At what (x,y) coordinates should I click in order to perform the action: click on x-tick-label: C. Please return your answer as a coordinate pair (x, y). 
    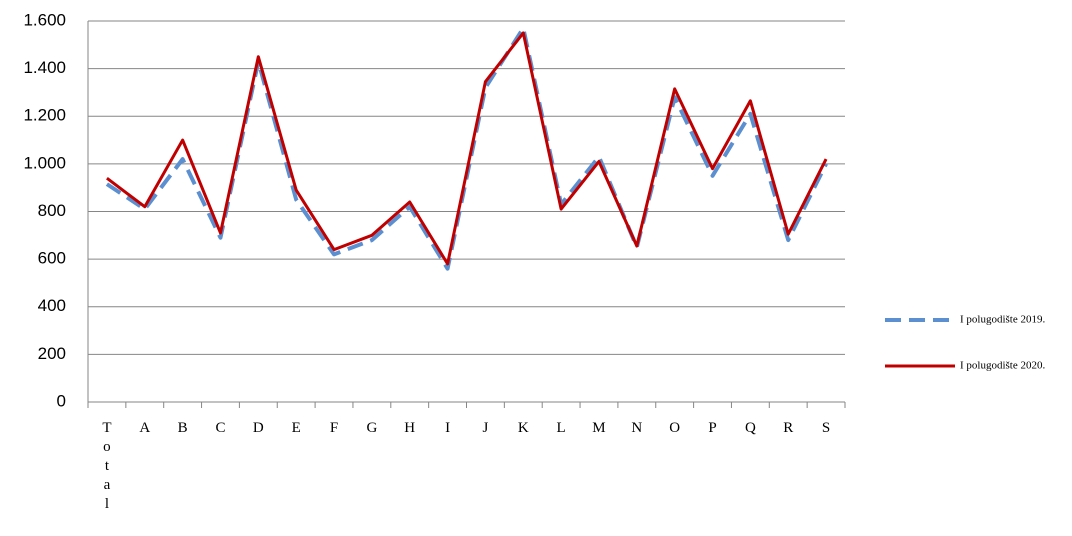
    Looking at the image, I should click on (220, 429).